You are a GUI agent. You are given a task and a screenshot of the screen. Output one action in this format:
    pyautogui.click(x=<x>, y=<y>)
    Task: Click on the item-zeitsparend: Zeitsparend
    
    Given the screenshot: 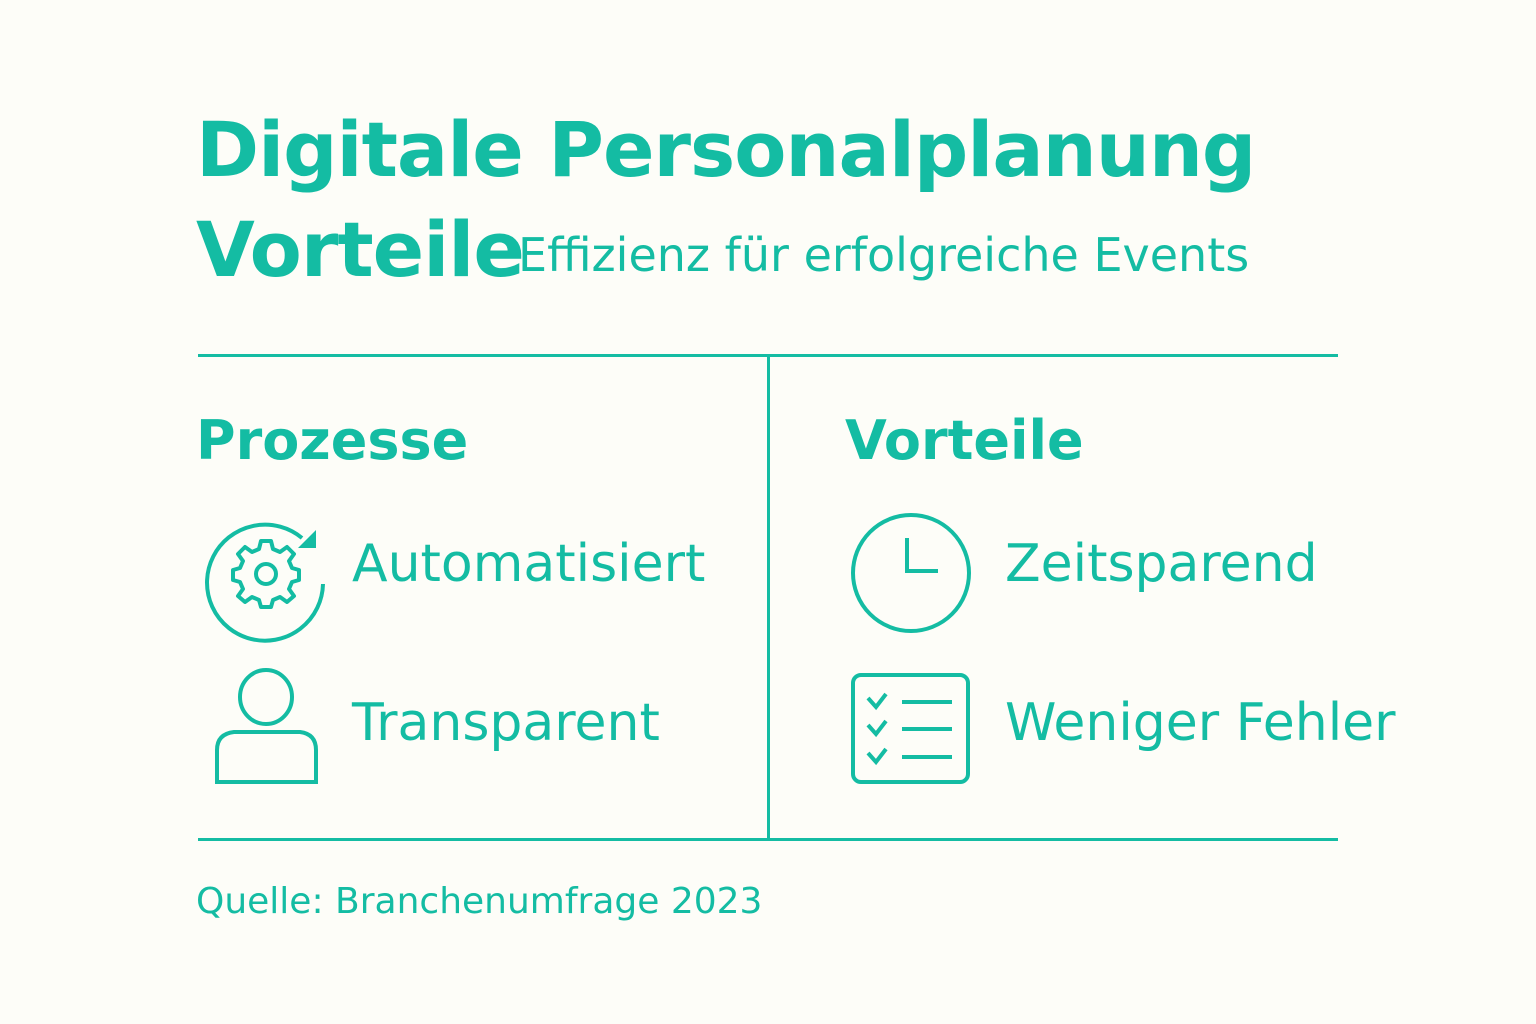 What is the action you would take?
    pyautogui.click(x=1161, y=564)
    